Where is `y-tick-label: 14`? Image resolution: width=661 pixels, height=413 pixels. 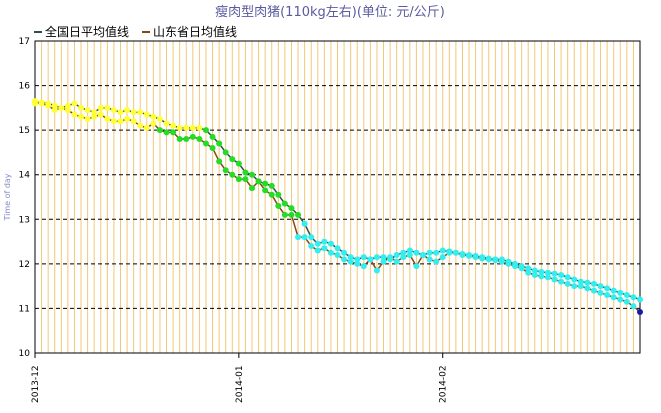
y-tick-label: 14 is located at coordinates (25, 176).